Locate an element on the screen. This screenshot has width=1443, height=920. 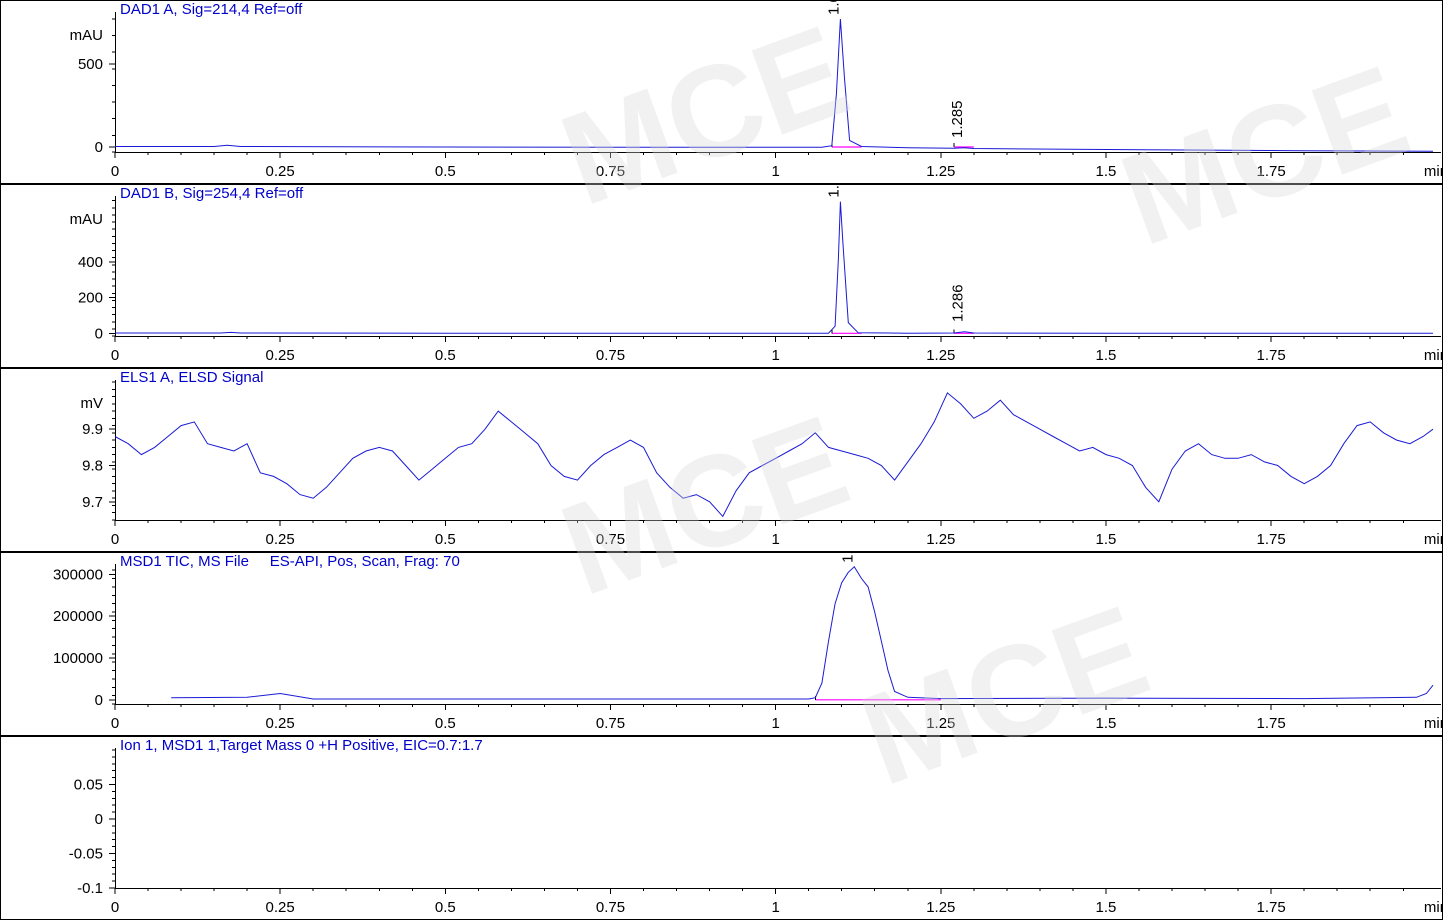
y-axis-unit: mV is located at coordinates (92, 403).